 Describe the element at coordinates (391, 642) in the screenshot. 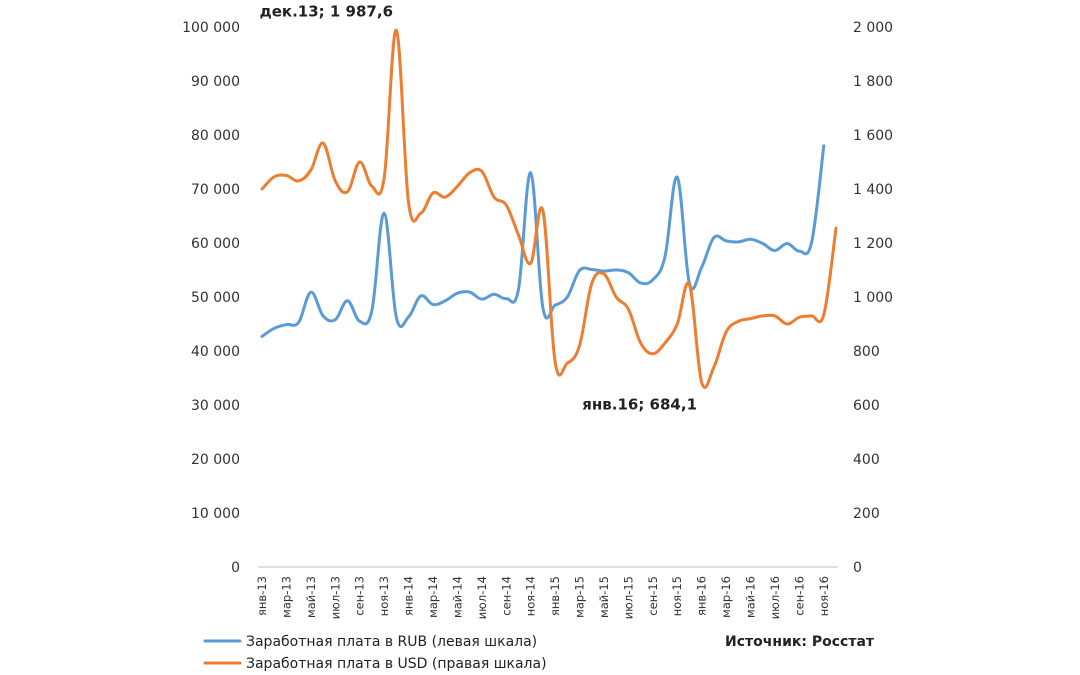

I see `legend-rub-label: Заработная плата в RUB (левая шкала)` at that location.